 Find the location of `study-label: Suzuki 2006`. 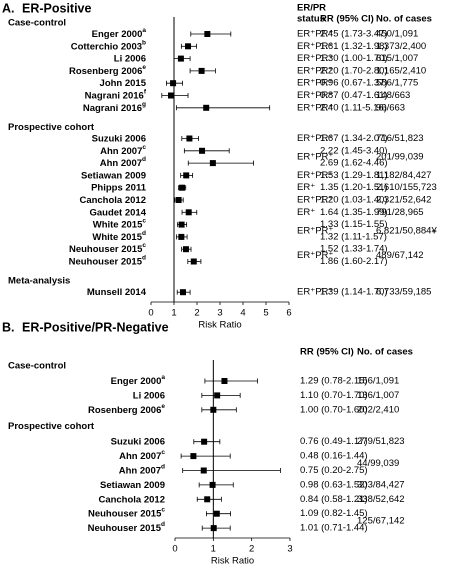

study-label: Suzuki 2006 is located at coordinates (138, 441).